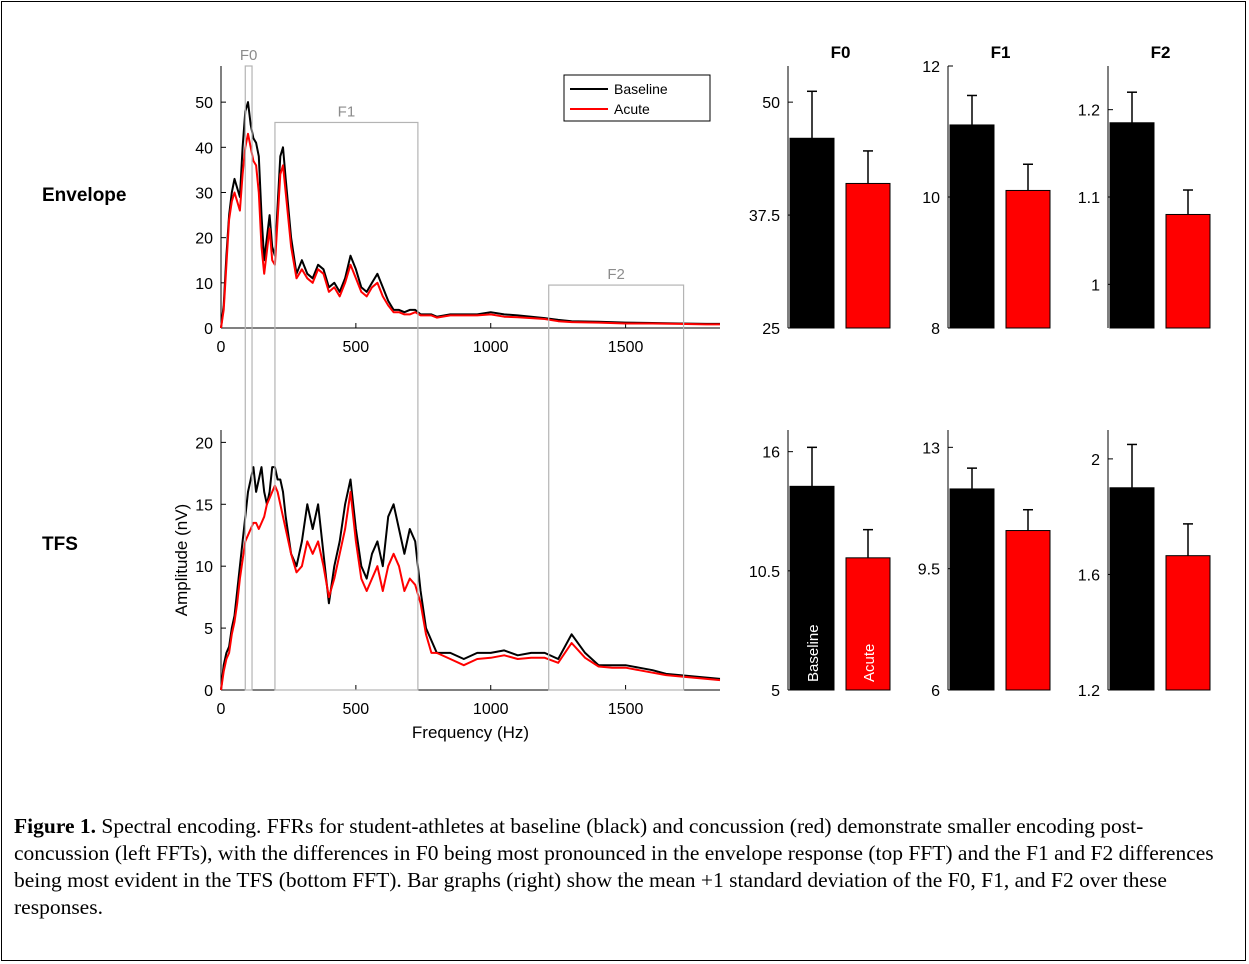 This screenshot has width=1249, height=964. Describe the element at coordinates (764, 572) in the screenshot. I see `y-tick-label: 10.5` at that location.